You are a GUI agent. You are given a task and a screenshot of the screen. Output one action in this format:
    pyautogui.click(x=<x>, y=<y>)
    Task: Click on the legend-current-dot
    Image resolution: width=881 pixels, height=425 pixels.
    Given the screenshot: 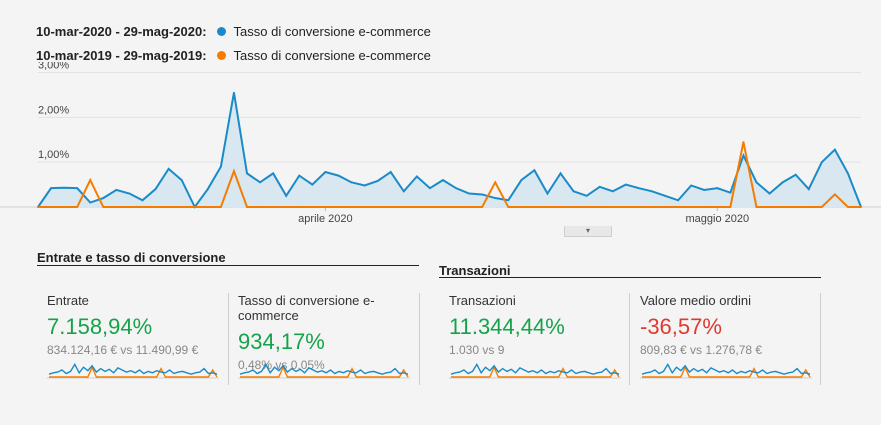 What is the action you would take?
    pyautogui.click(x=221, y=31)
    